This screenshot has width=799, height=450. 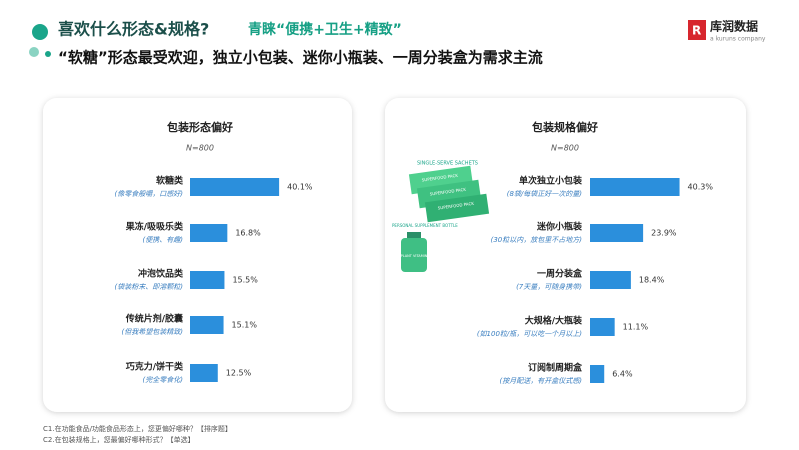 I want to click on value-label: 40.3%, so click(x=701, y=187).